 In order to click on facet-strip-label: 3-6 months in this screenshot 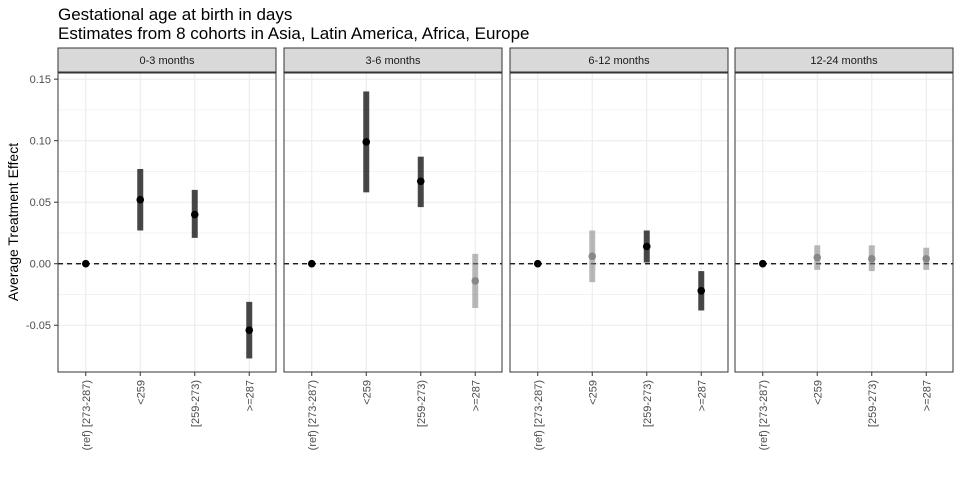, I will do `click(393, 61)`.